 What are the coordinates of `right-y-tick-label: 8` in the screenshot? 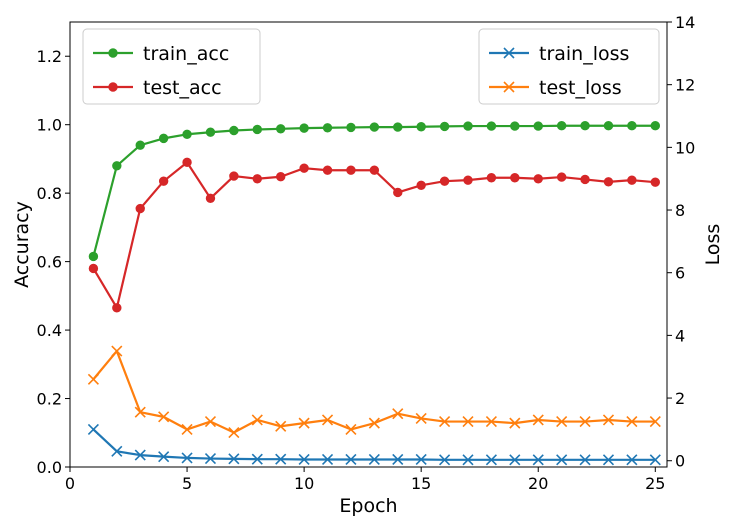 It's located at (680, 210).